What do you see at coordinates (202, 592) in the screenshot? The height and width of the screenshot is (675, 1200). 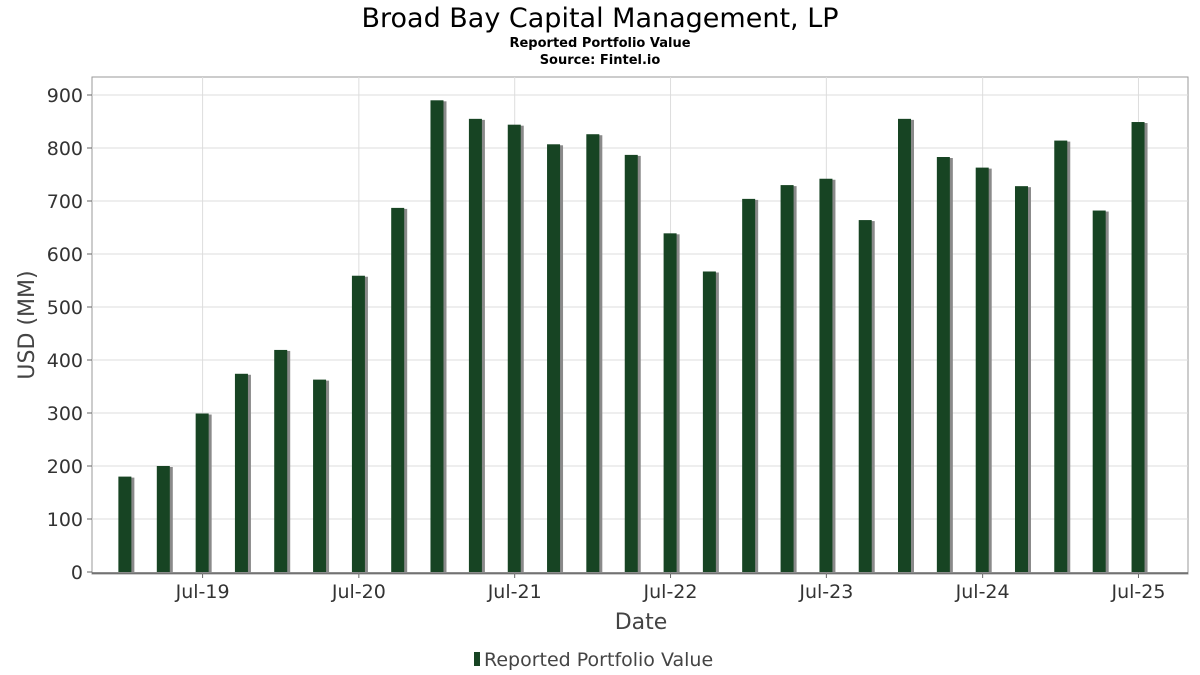 I see `x-tick-label: Jul-19` at bounding box center [202, 592].